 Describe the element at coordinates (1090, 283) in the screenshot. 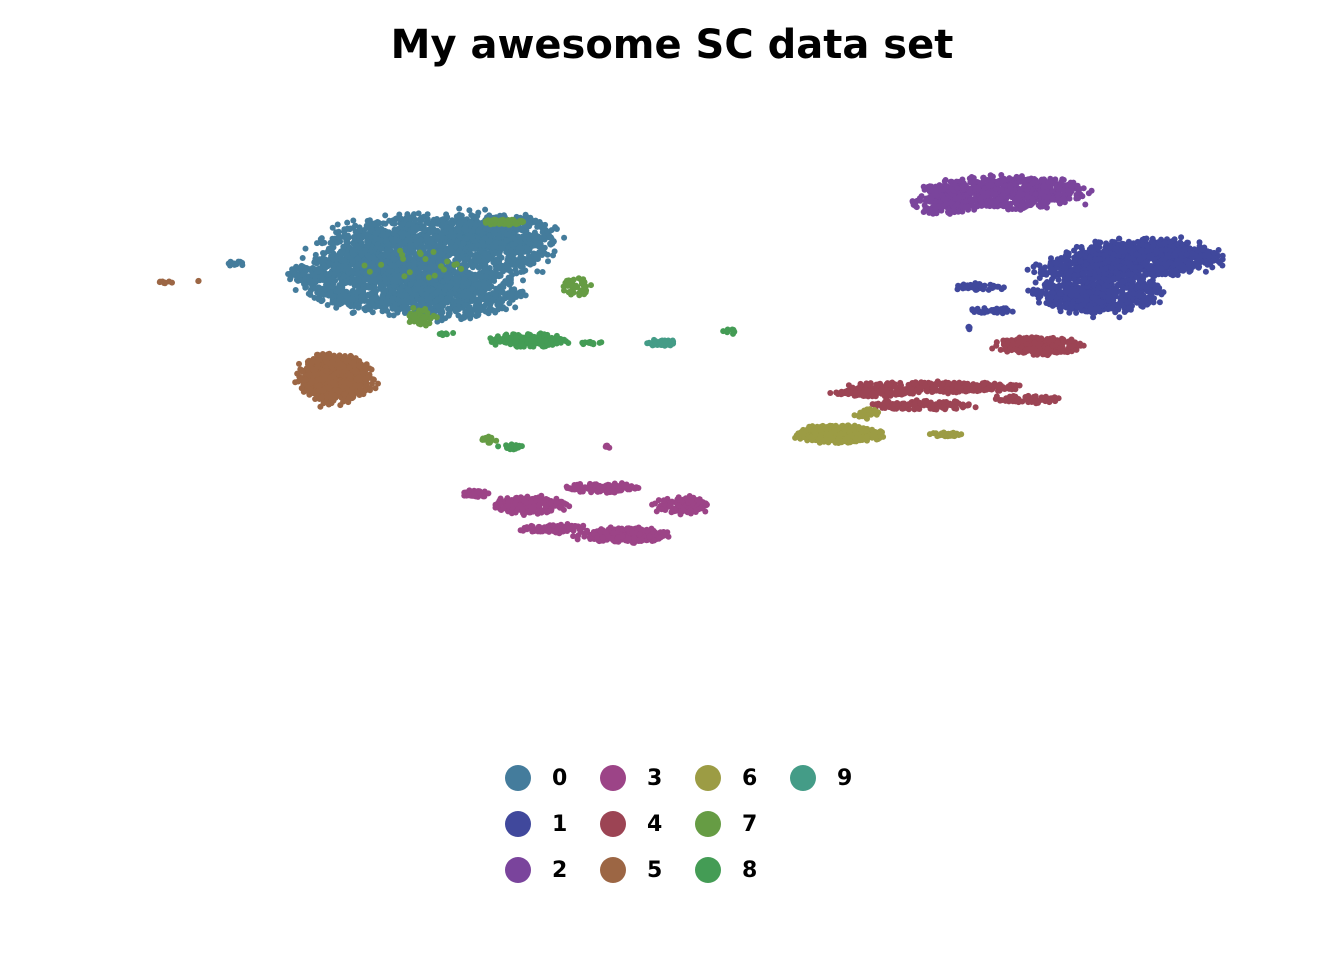

I see `cluster-1-points` at that location.